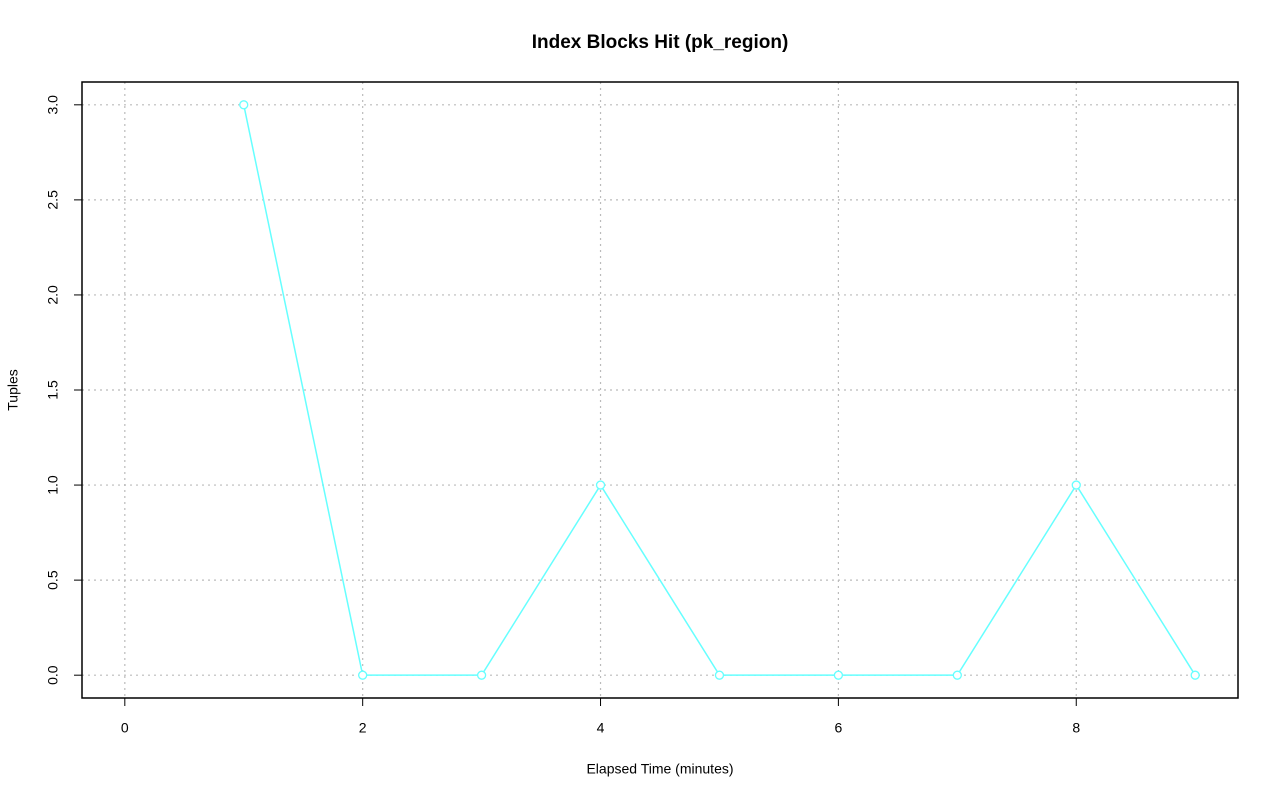  What do you see at coordinates (363, 728) in the screenshot?
I see `x-tick-label: 2` at bounding box center [363, 728].